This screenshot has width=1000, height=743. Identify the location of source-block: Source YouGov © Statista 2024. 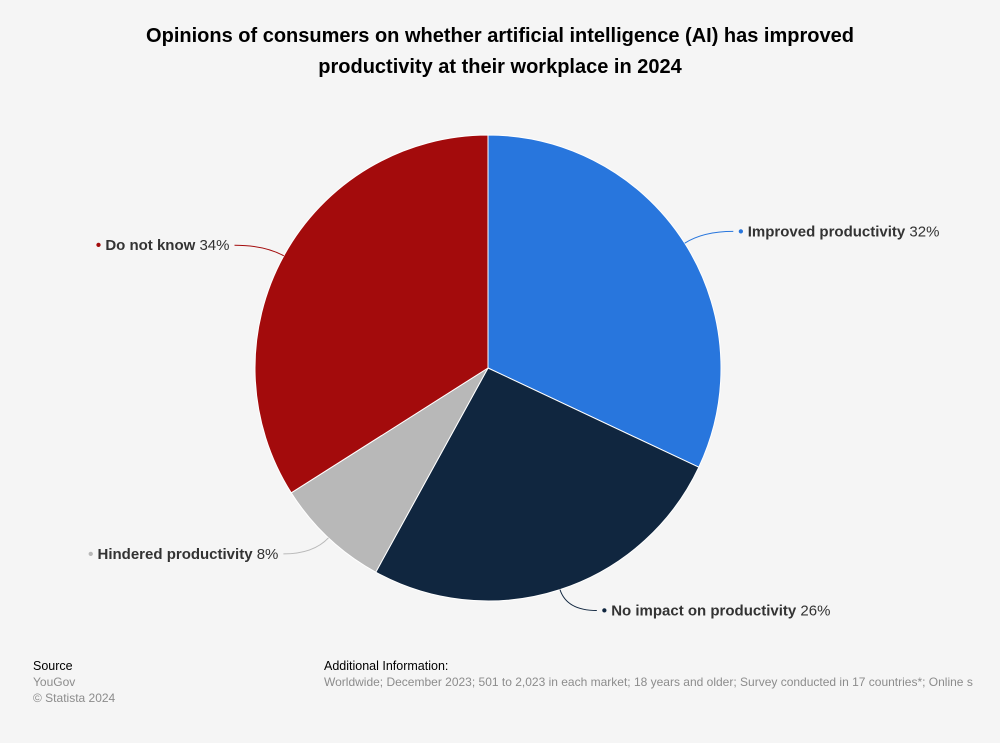
(74, 682).